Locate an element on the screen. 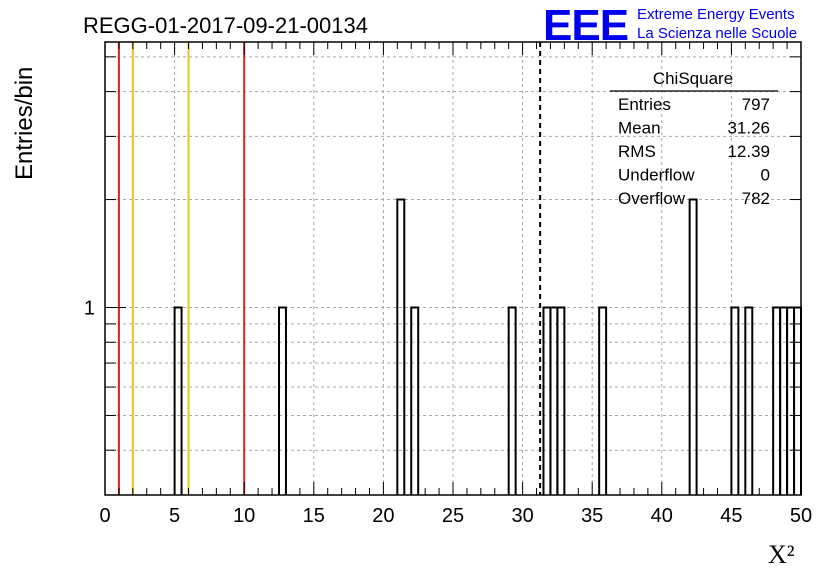 Image resolution: width=836 pixels, height=572 pixels. x-tick-label-6: 30 is located at coordinates (522, 516).